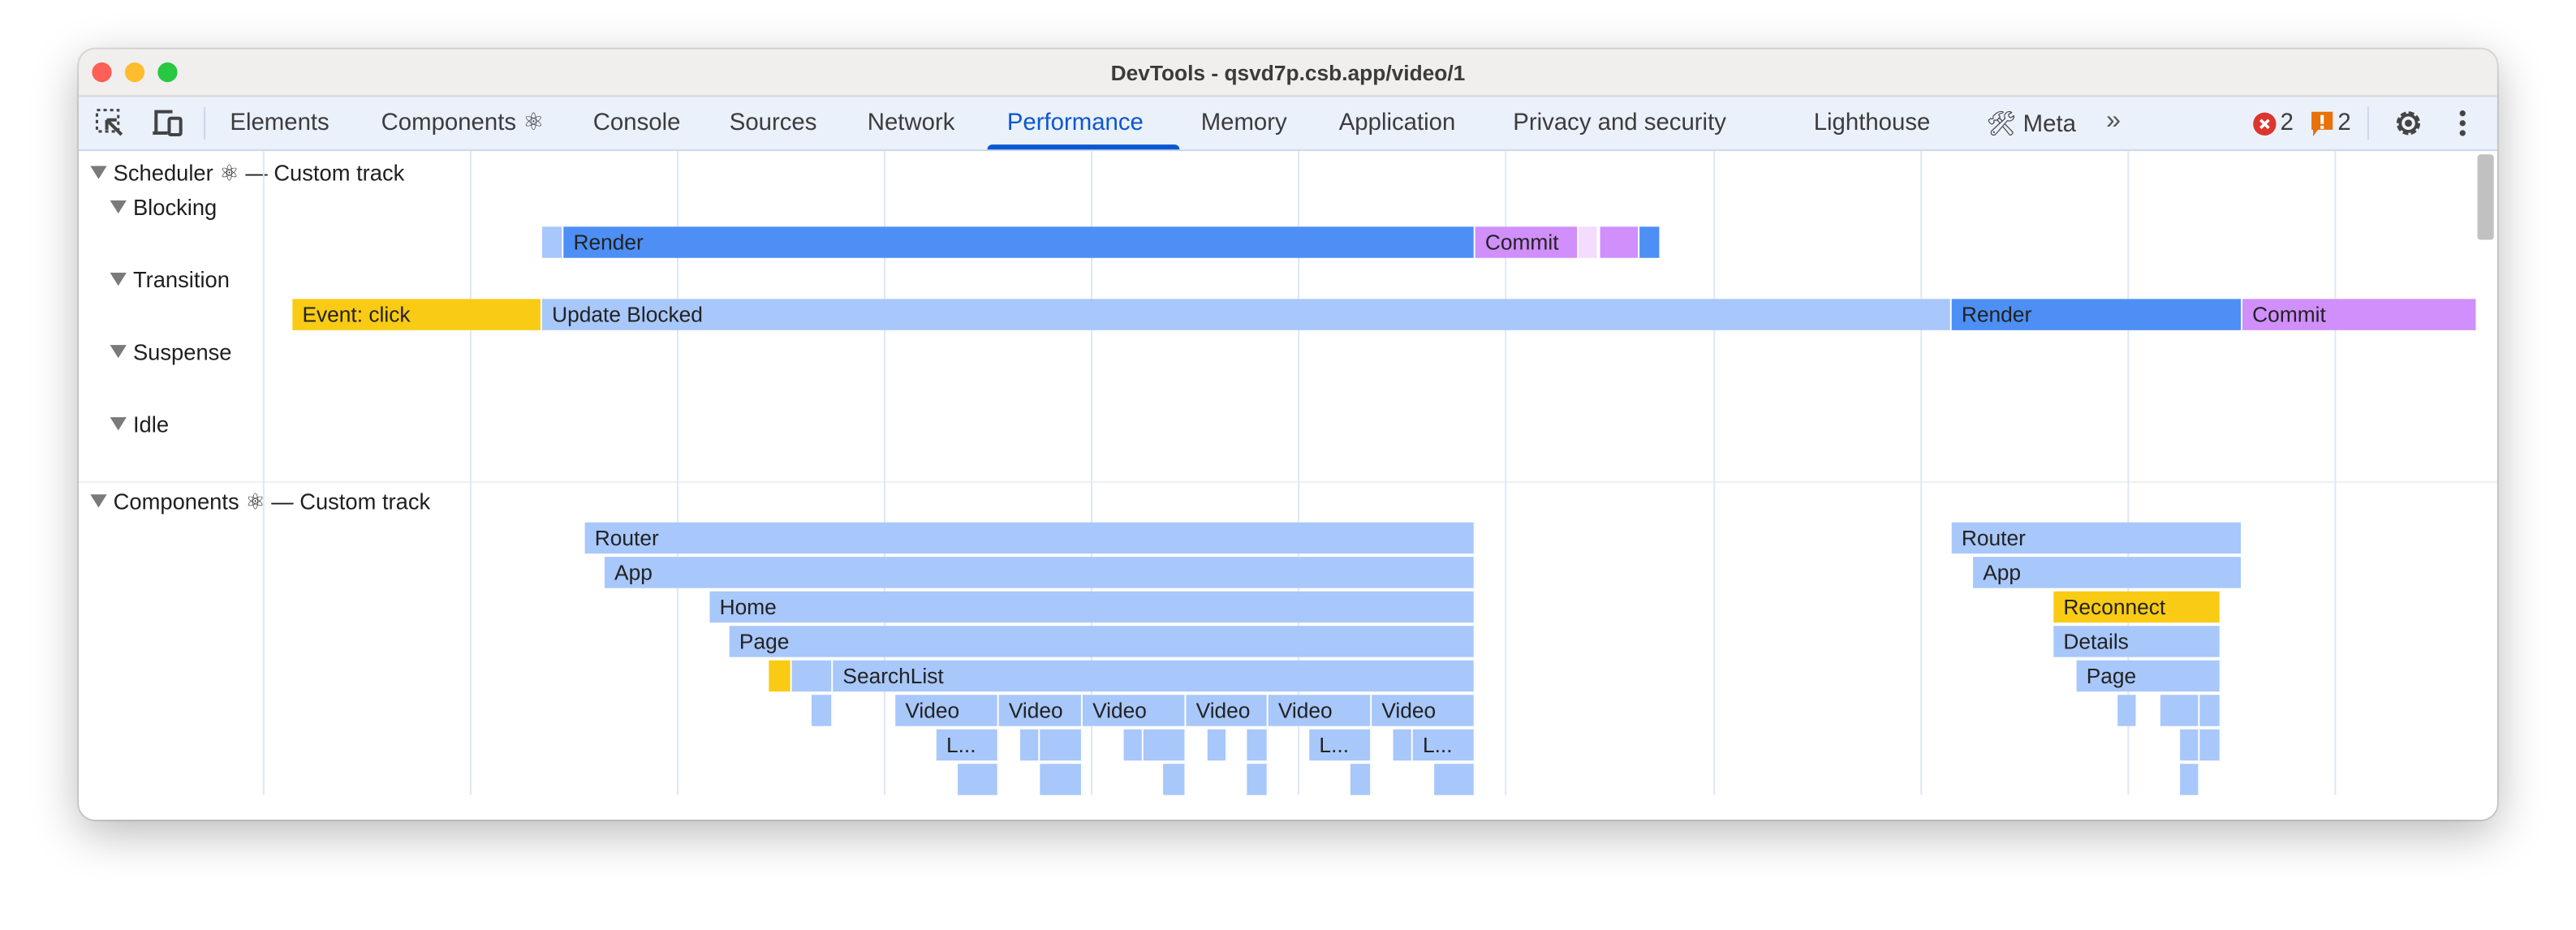  What do you see at coordinates (2360, 314) in the screenshot?
I see `transition-commit: Commit` at bounding box center [2360, 314].